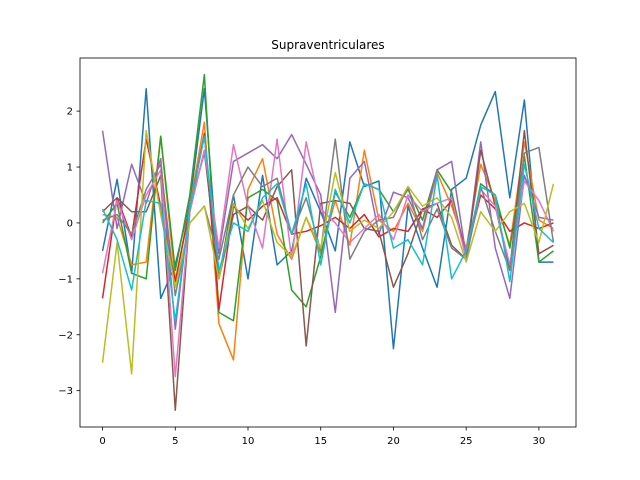  What do you see at coordinates (539, 441) in the screenshot?
I see `x-tick-label: 30` at bounding box center [539, 441].